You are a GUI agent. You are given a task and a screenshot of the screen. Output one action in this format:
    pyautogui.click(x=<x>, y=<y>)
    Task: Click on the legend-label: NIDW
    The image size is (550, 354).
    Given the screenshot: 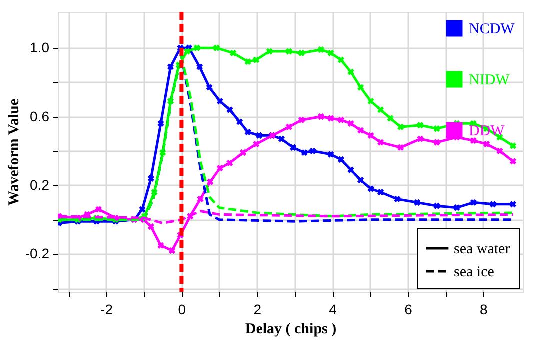 What is the action you would take?
    pyautogui.click(x=490, y=80)
    